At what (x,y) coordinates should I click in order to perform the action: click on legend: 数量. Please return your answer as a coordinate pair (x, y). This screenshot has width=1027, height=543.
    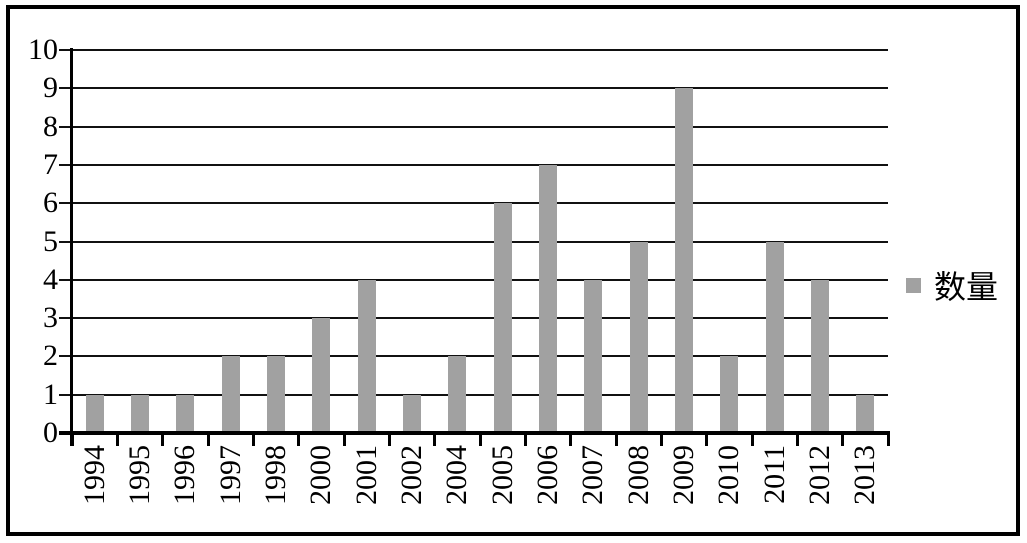
    Looking at the image, I should click on (952, 285).